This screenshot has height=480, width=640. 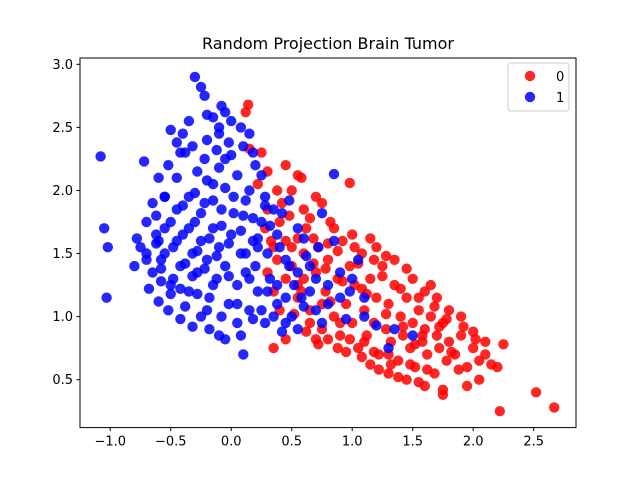 I want to click on y-tick-label: 0.5, so click(x=62, y=380).